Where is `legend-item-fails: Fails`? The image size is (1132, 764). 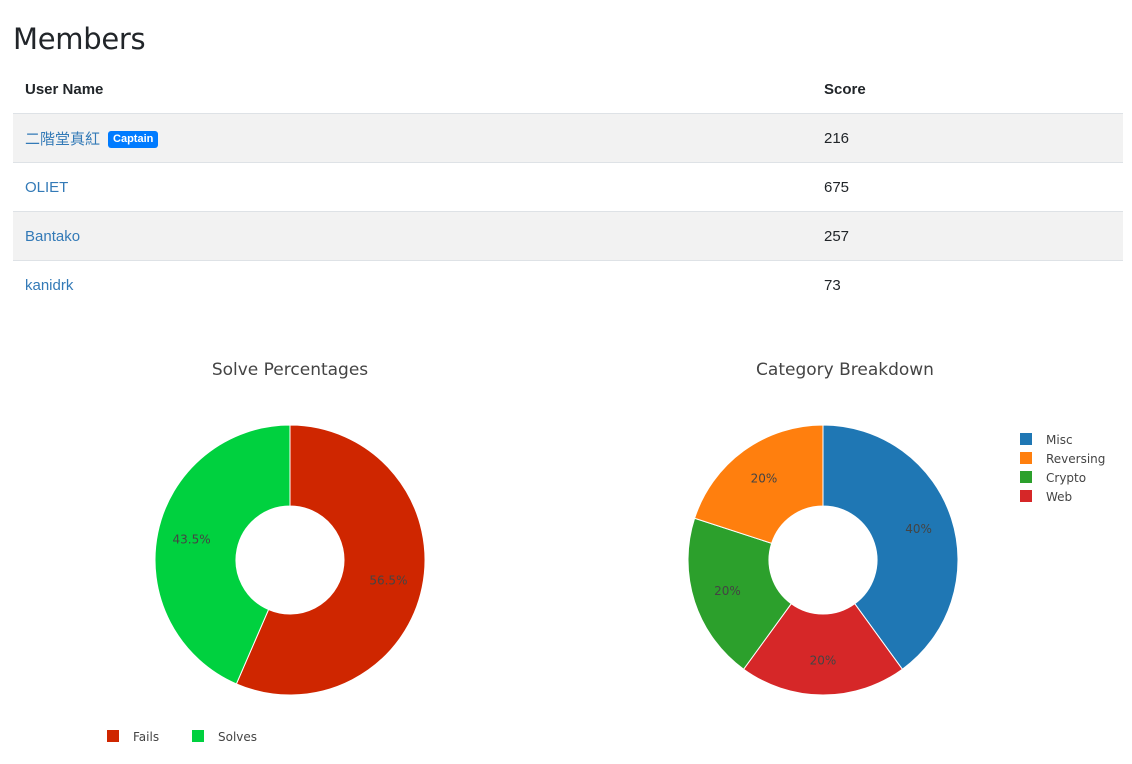
legend-item-fails: Fails is located at coordinates (133, 737).